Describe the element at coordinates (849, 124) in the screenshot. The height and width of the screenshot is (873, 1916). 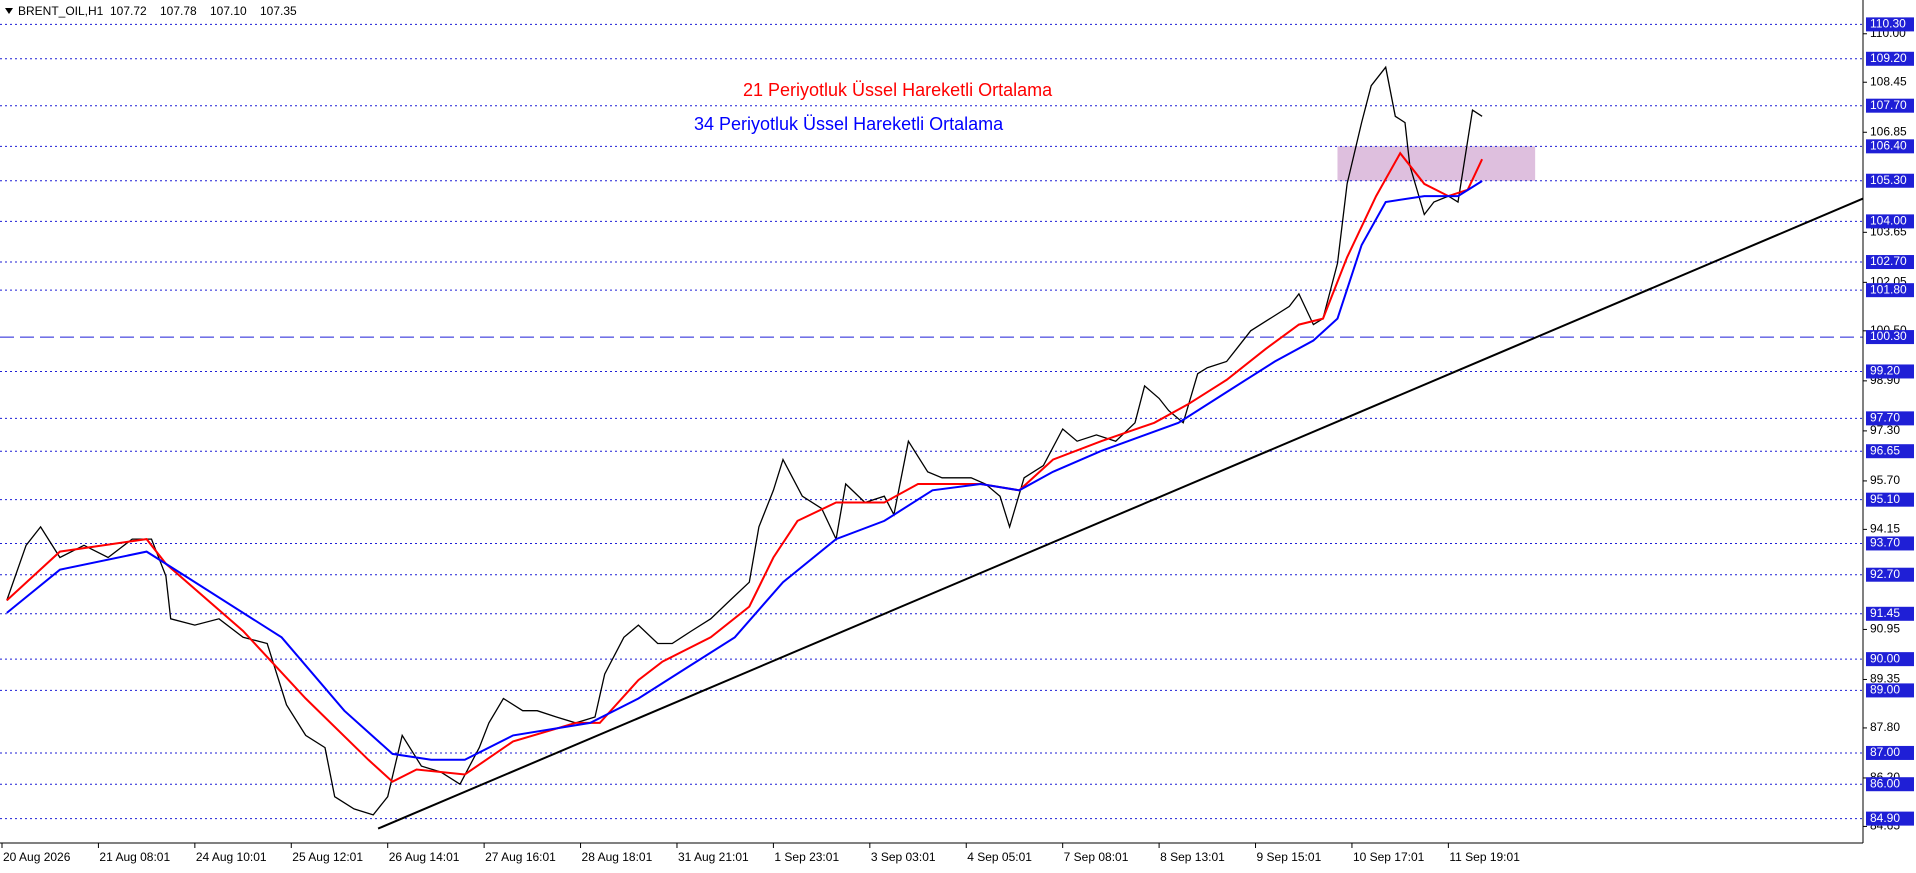
I see `legend-entry: 34 Periyotluk Üssel Hareketli Ortalama` at that location.